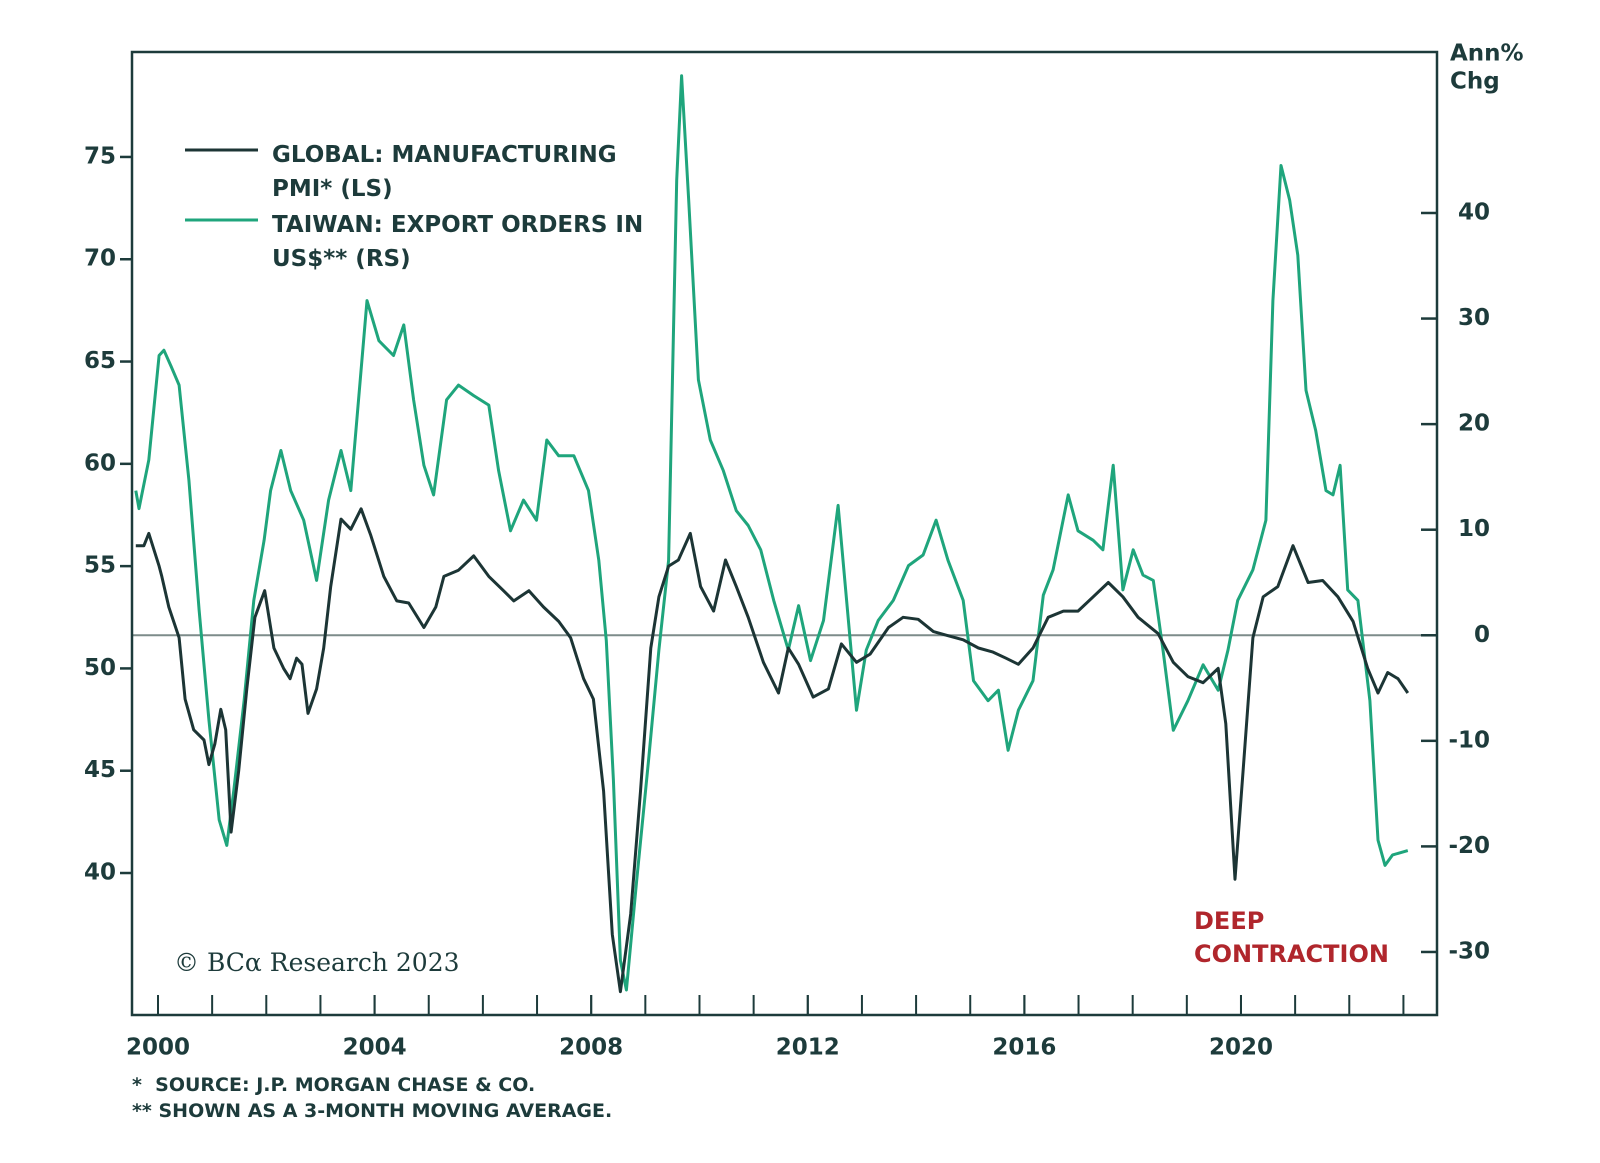  Describe the element at coordinates (1474, 318) in the screenshot. I see `y2-tick-label: 30` at that location.